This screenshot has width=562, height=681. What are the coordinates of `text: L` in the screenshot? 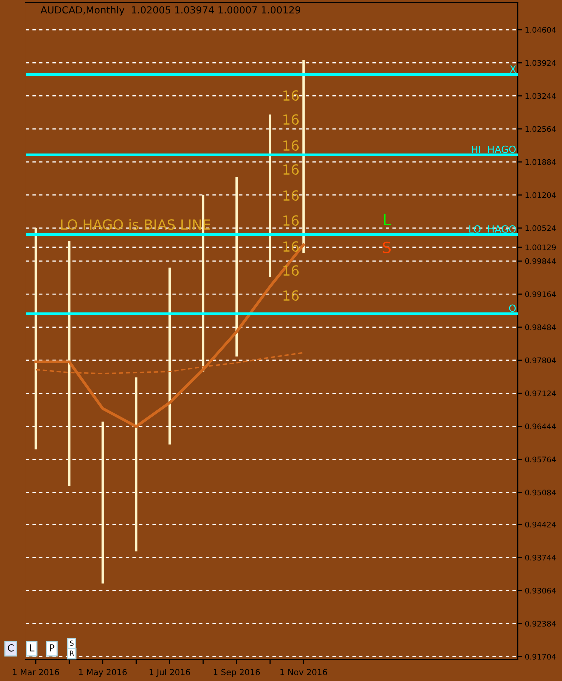 It's located at (388, 220).